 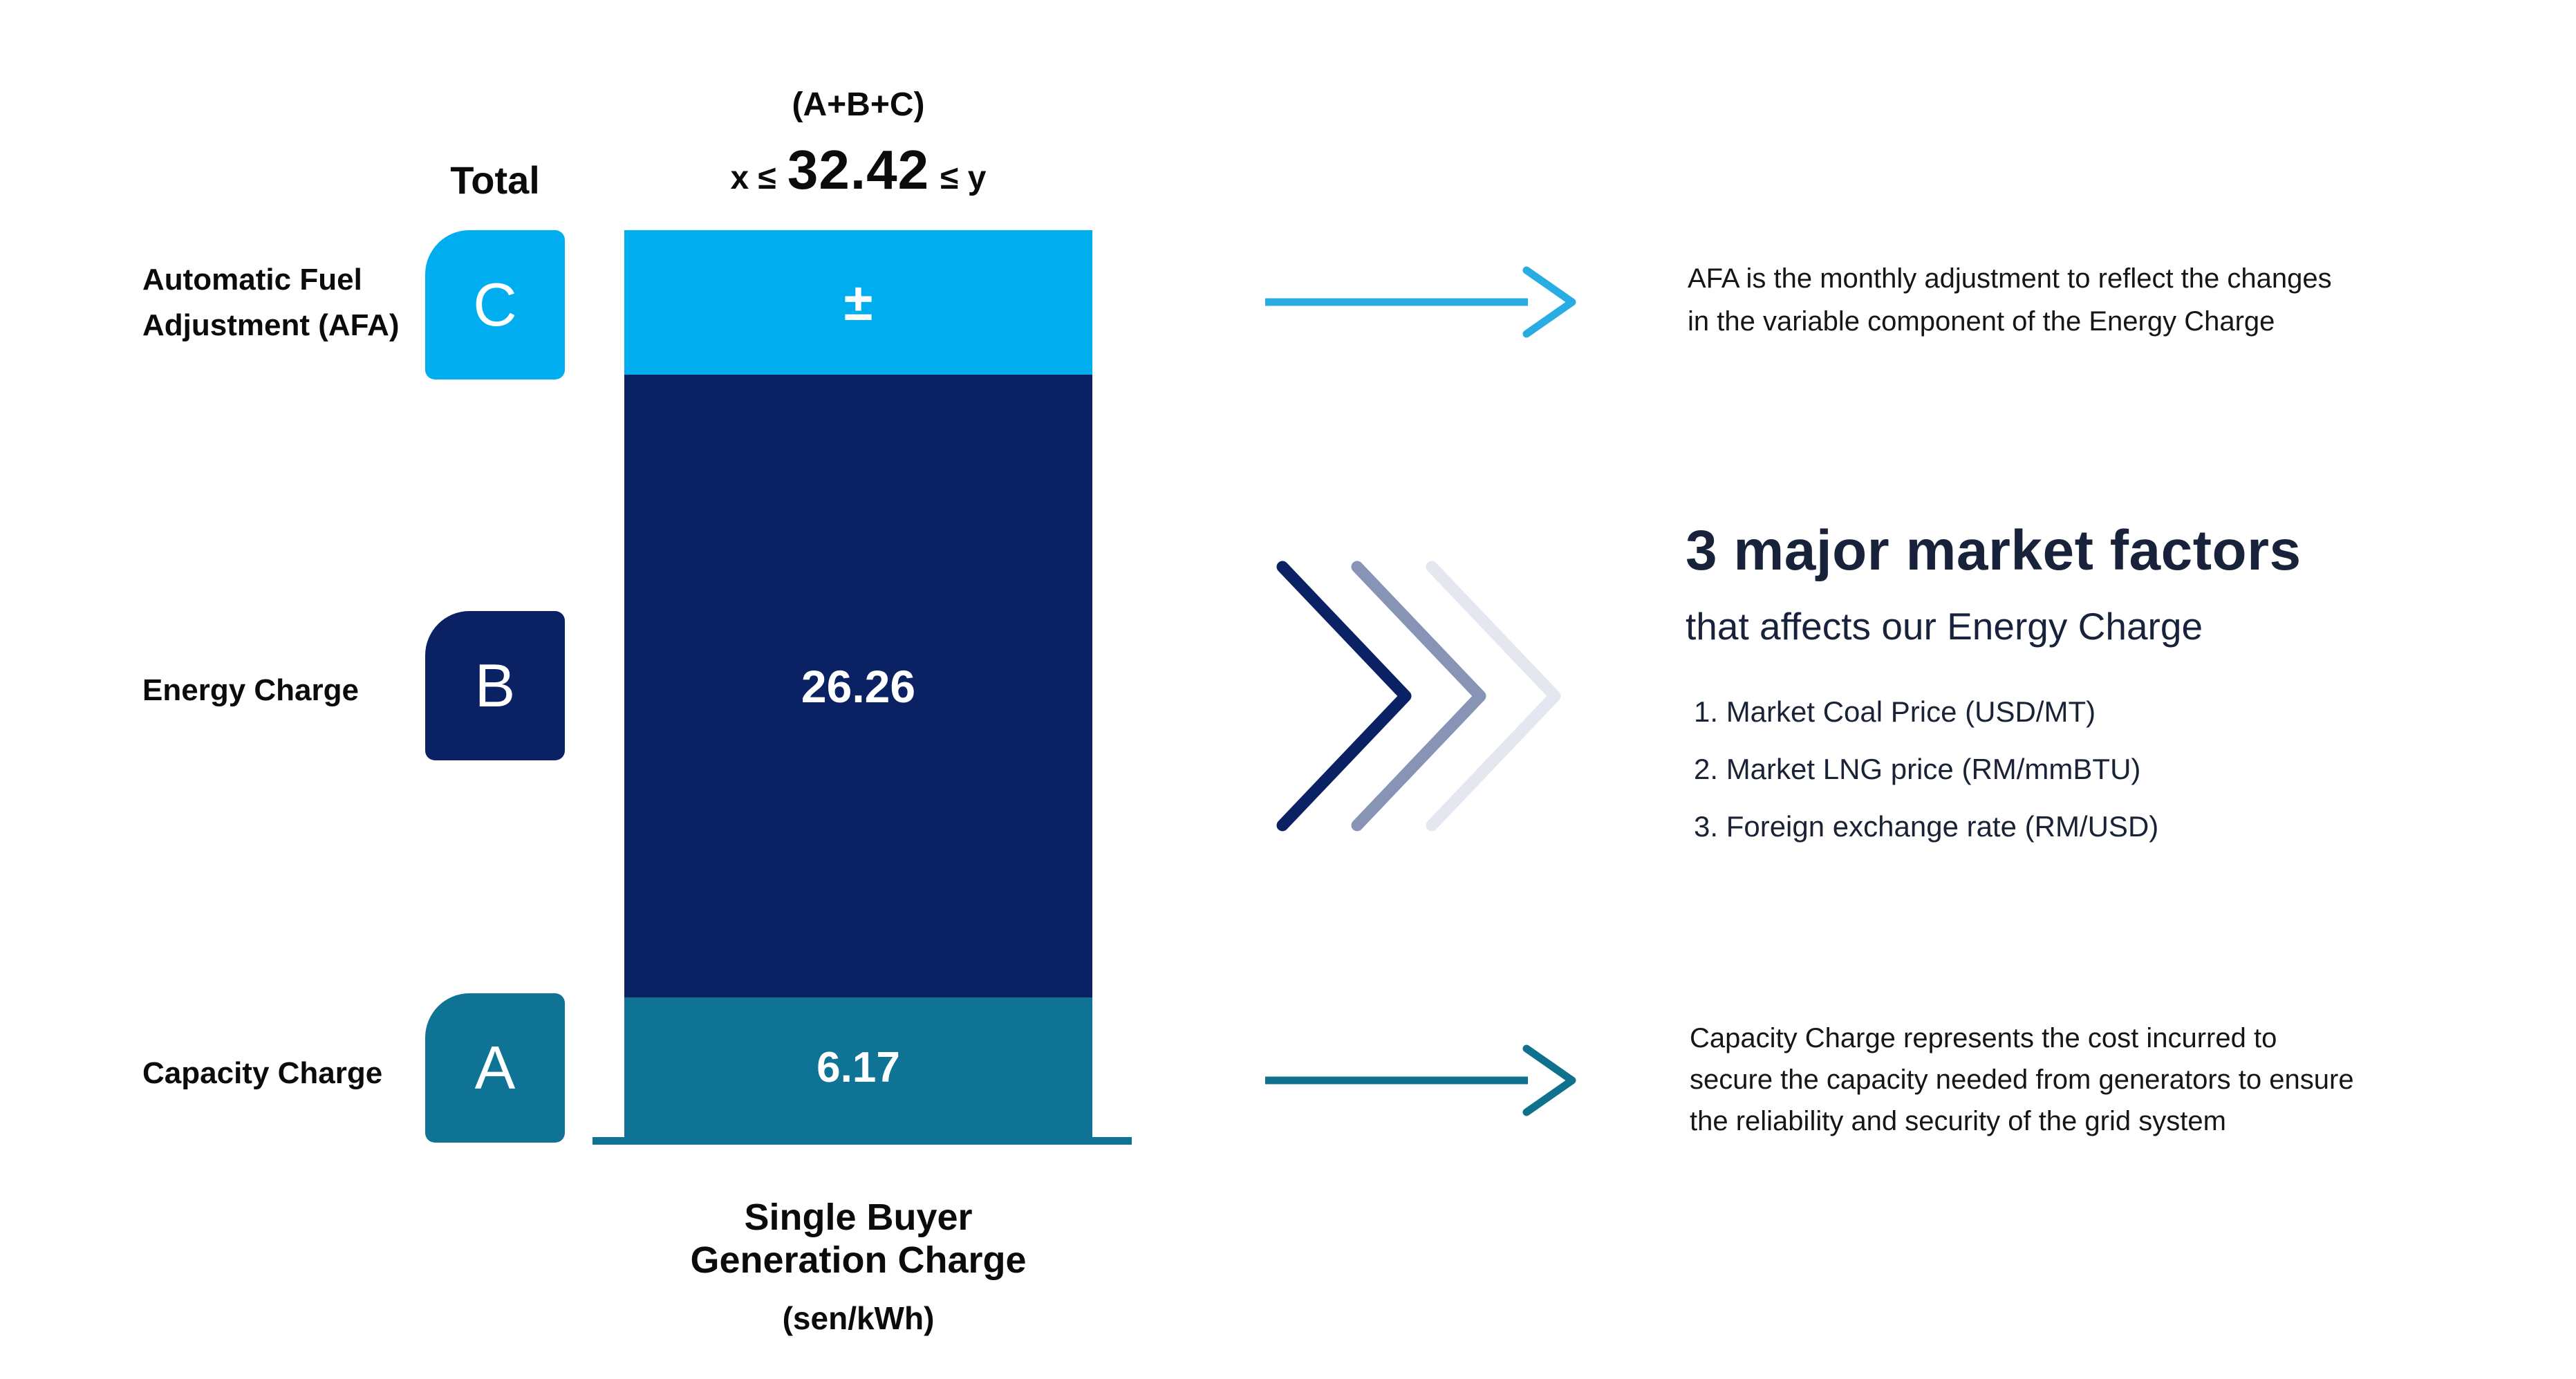 What do you see at coordinates (858, 105) in the screenshot?
I see `sum-components-label: (A+B+C)` at bounding box center [858, 105].